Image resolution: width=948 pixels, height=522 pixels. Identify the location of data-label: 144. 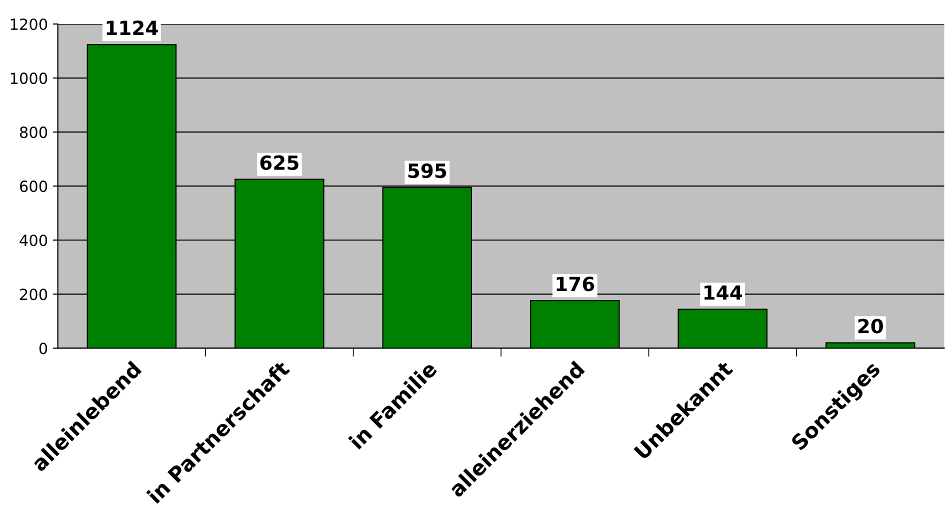
(723, 293).